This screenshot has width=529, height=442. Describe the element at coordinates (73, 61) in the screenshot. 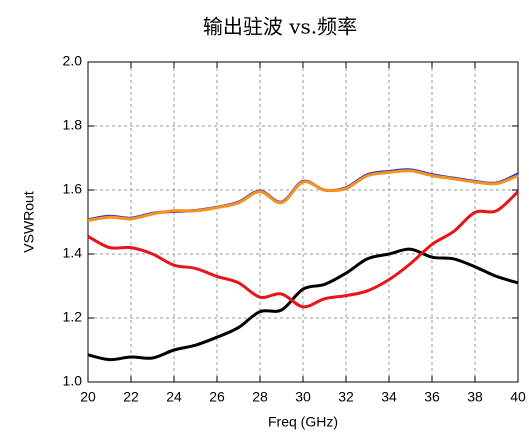

I see `y-tick-label: 2.0` at that location.